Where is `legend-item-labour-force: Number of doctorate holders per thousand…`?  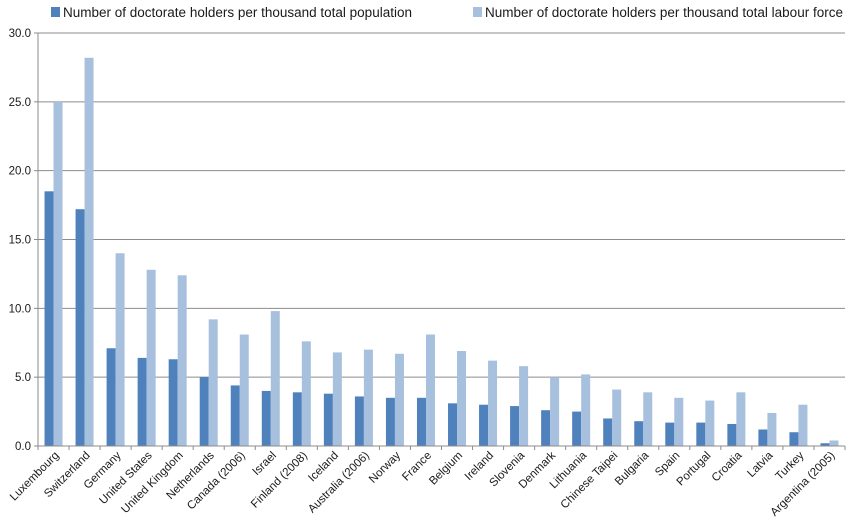 legend-item-labour-force: Number of doctorate holders per thousand… is located at coordinates (658, 12).